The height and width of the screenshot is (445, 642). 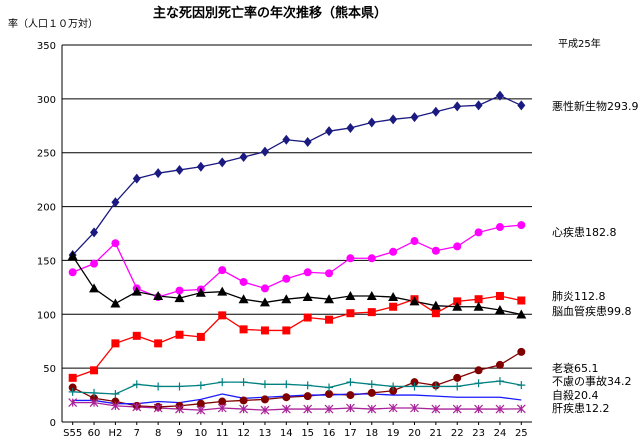 I want to click on x-tick-label-11: 15, so click(x=307, y=433).